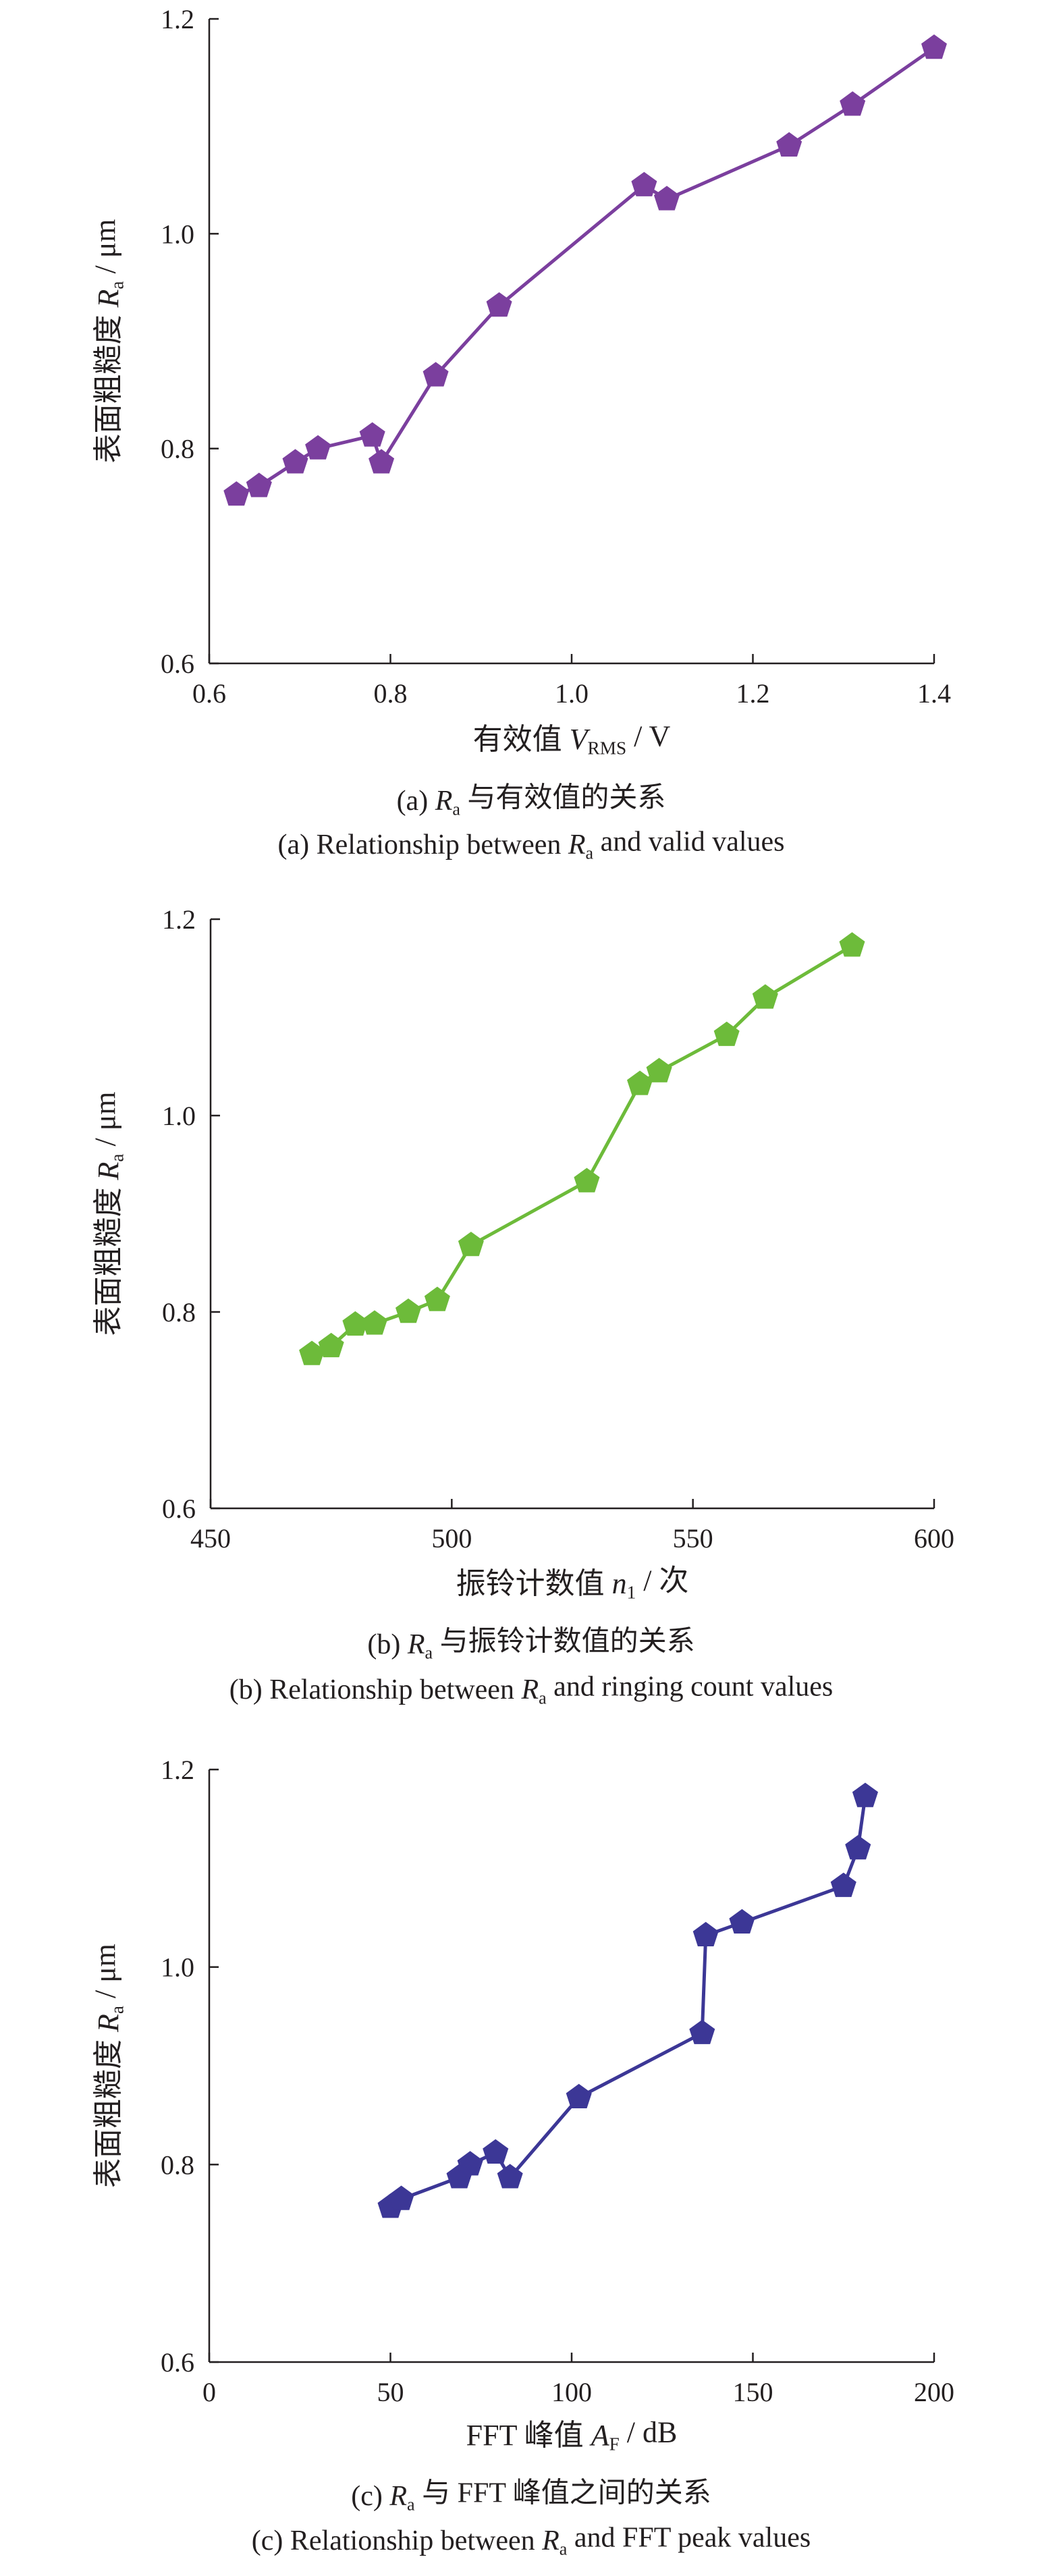 The height and width of the screenshot is (2576, 1063). What do you see at coordinates (693, 1538) in the screenshot?
I see `x-tick-label: 550` at bounding box center [693, 1538].